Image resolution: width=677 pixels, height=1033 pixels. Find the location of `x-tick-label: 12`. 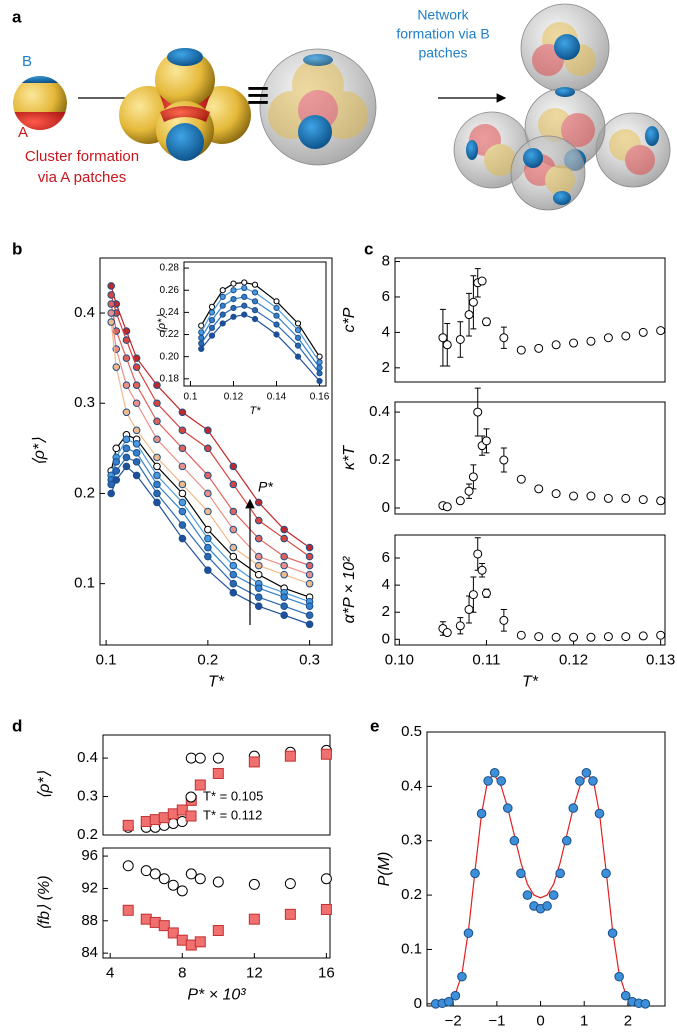

x-tick-label: 12 is located at coordinates (254, 972).